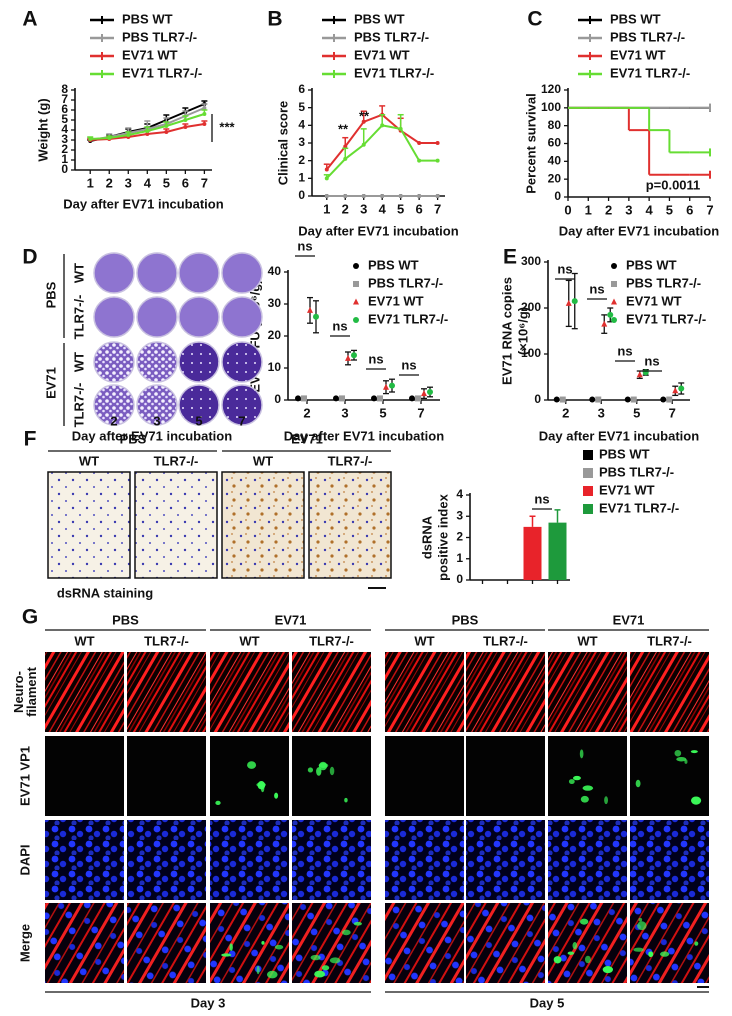  Describe the element at coordinates (301, 107) in the screenshot. I see `y-tick-label: 5` at that location.